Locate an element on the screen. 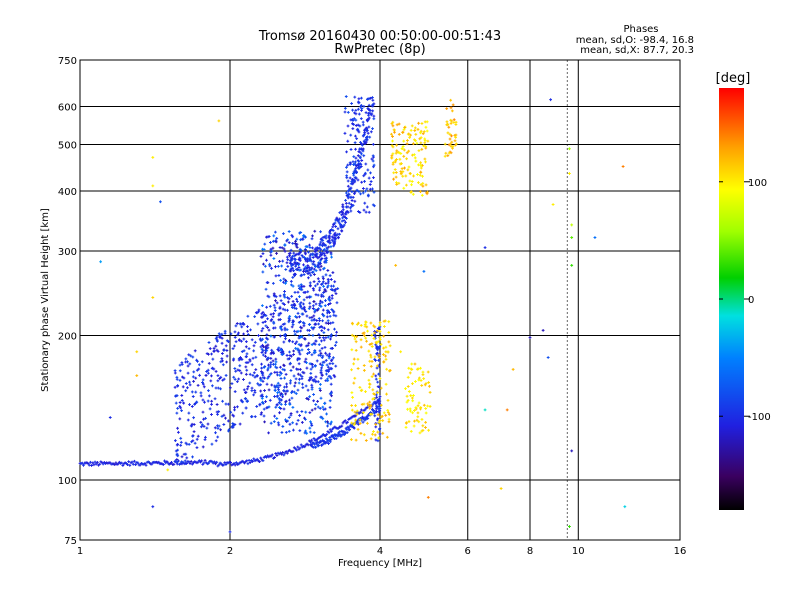 This screenshot has width=800, height=600. x-tick-label: 4 is located at coordinates (380, 551).